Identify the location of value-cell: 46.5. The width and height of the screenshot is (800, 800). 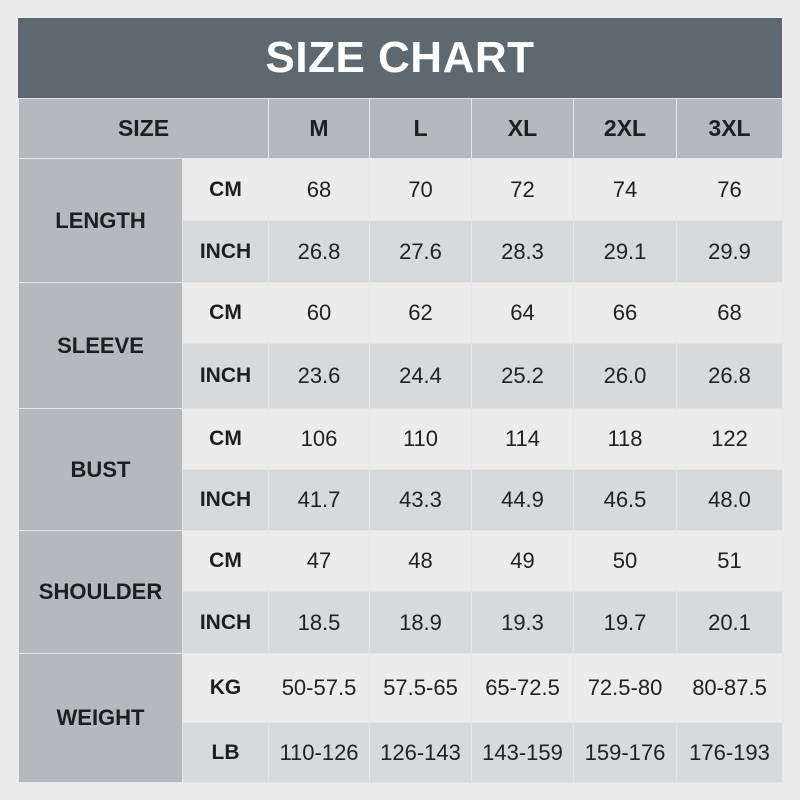
(625, 500).